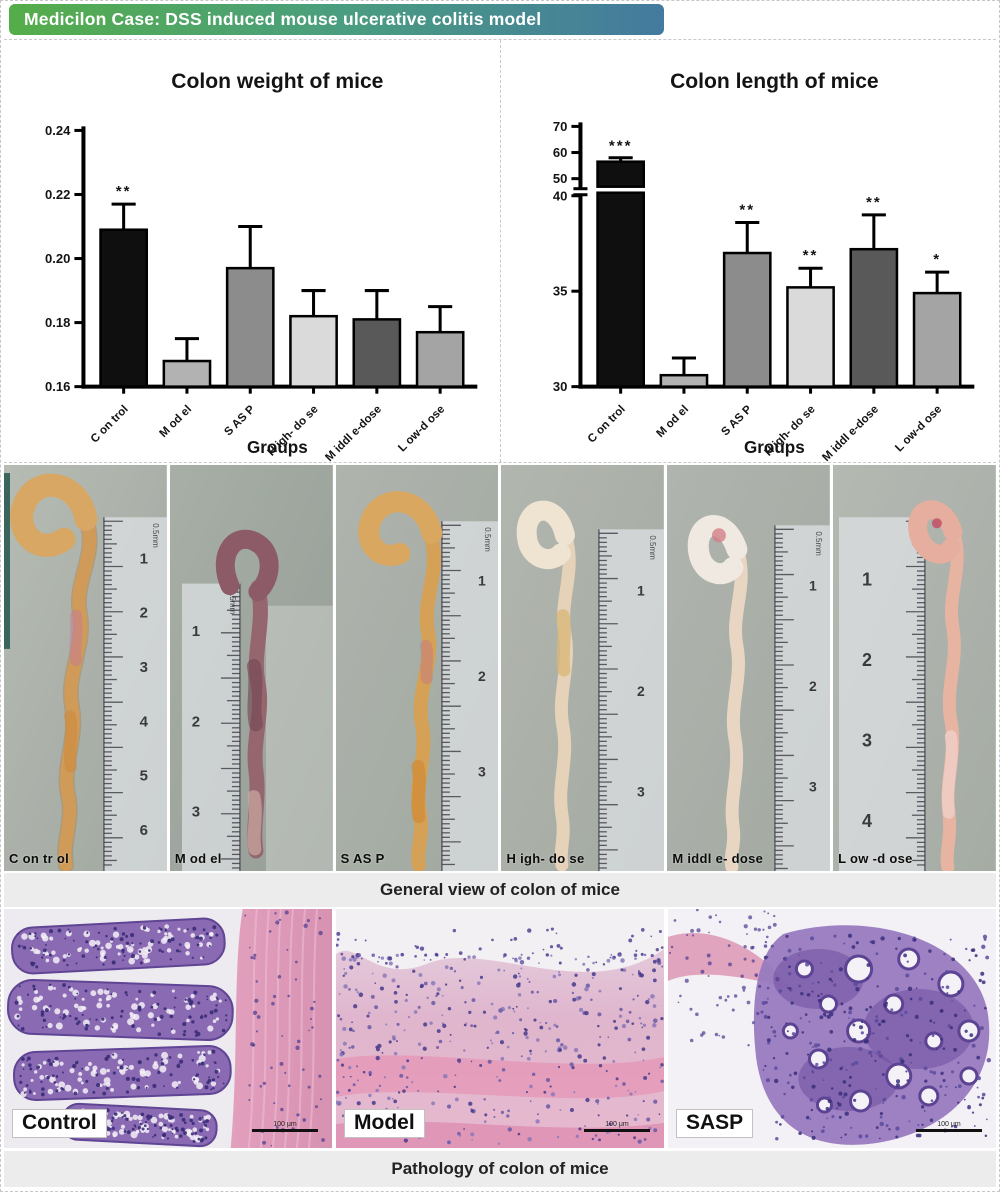 The height and width of the screenshot is (1192, 1000). What do you see at coordinates (384, 1123) in the screenshot?
I see `pathology-label: Model` at bounding box center [384, 1123].